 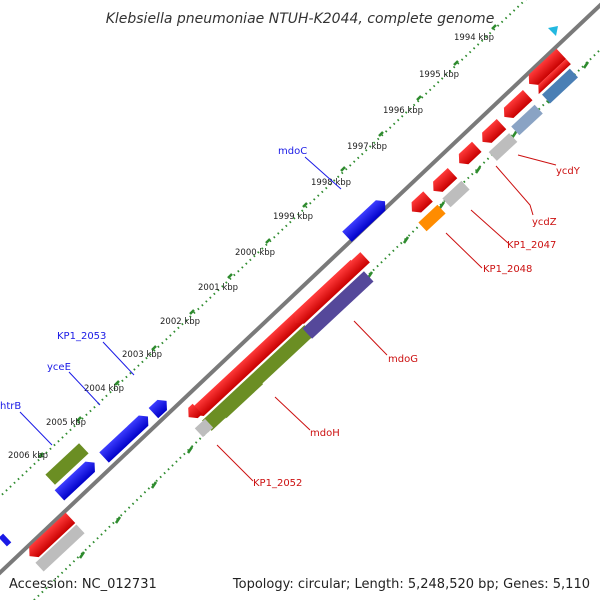 What do you see at coordinates (432, 218) in the screenshot?
I see `cds-orange-KP1_2048` at bounding box center [432, 218].